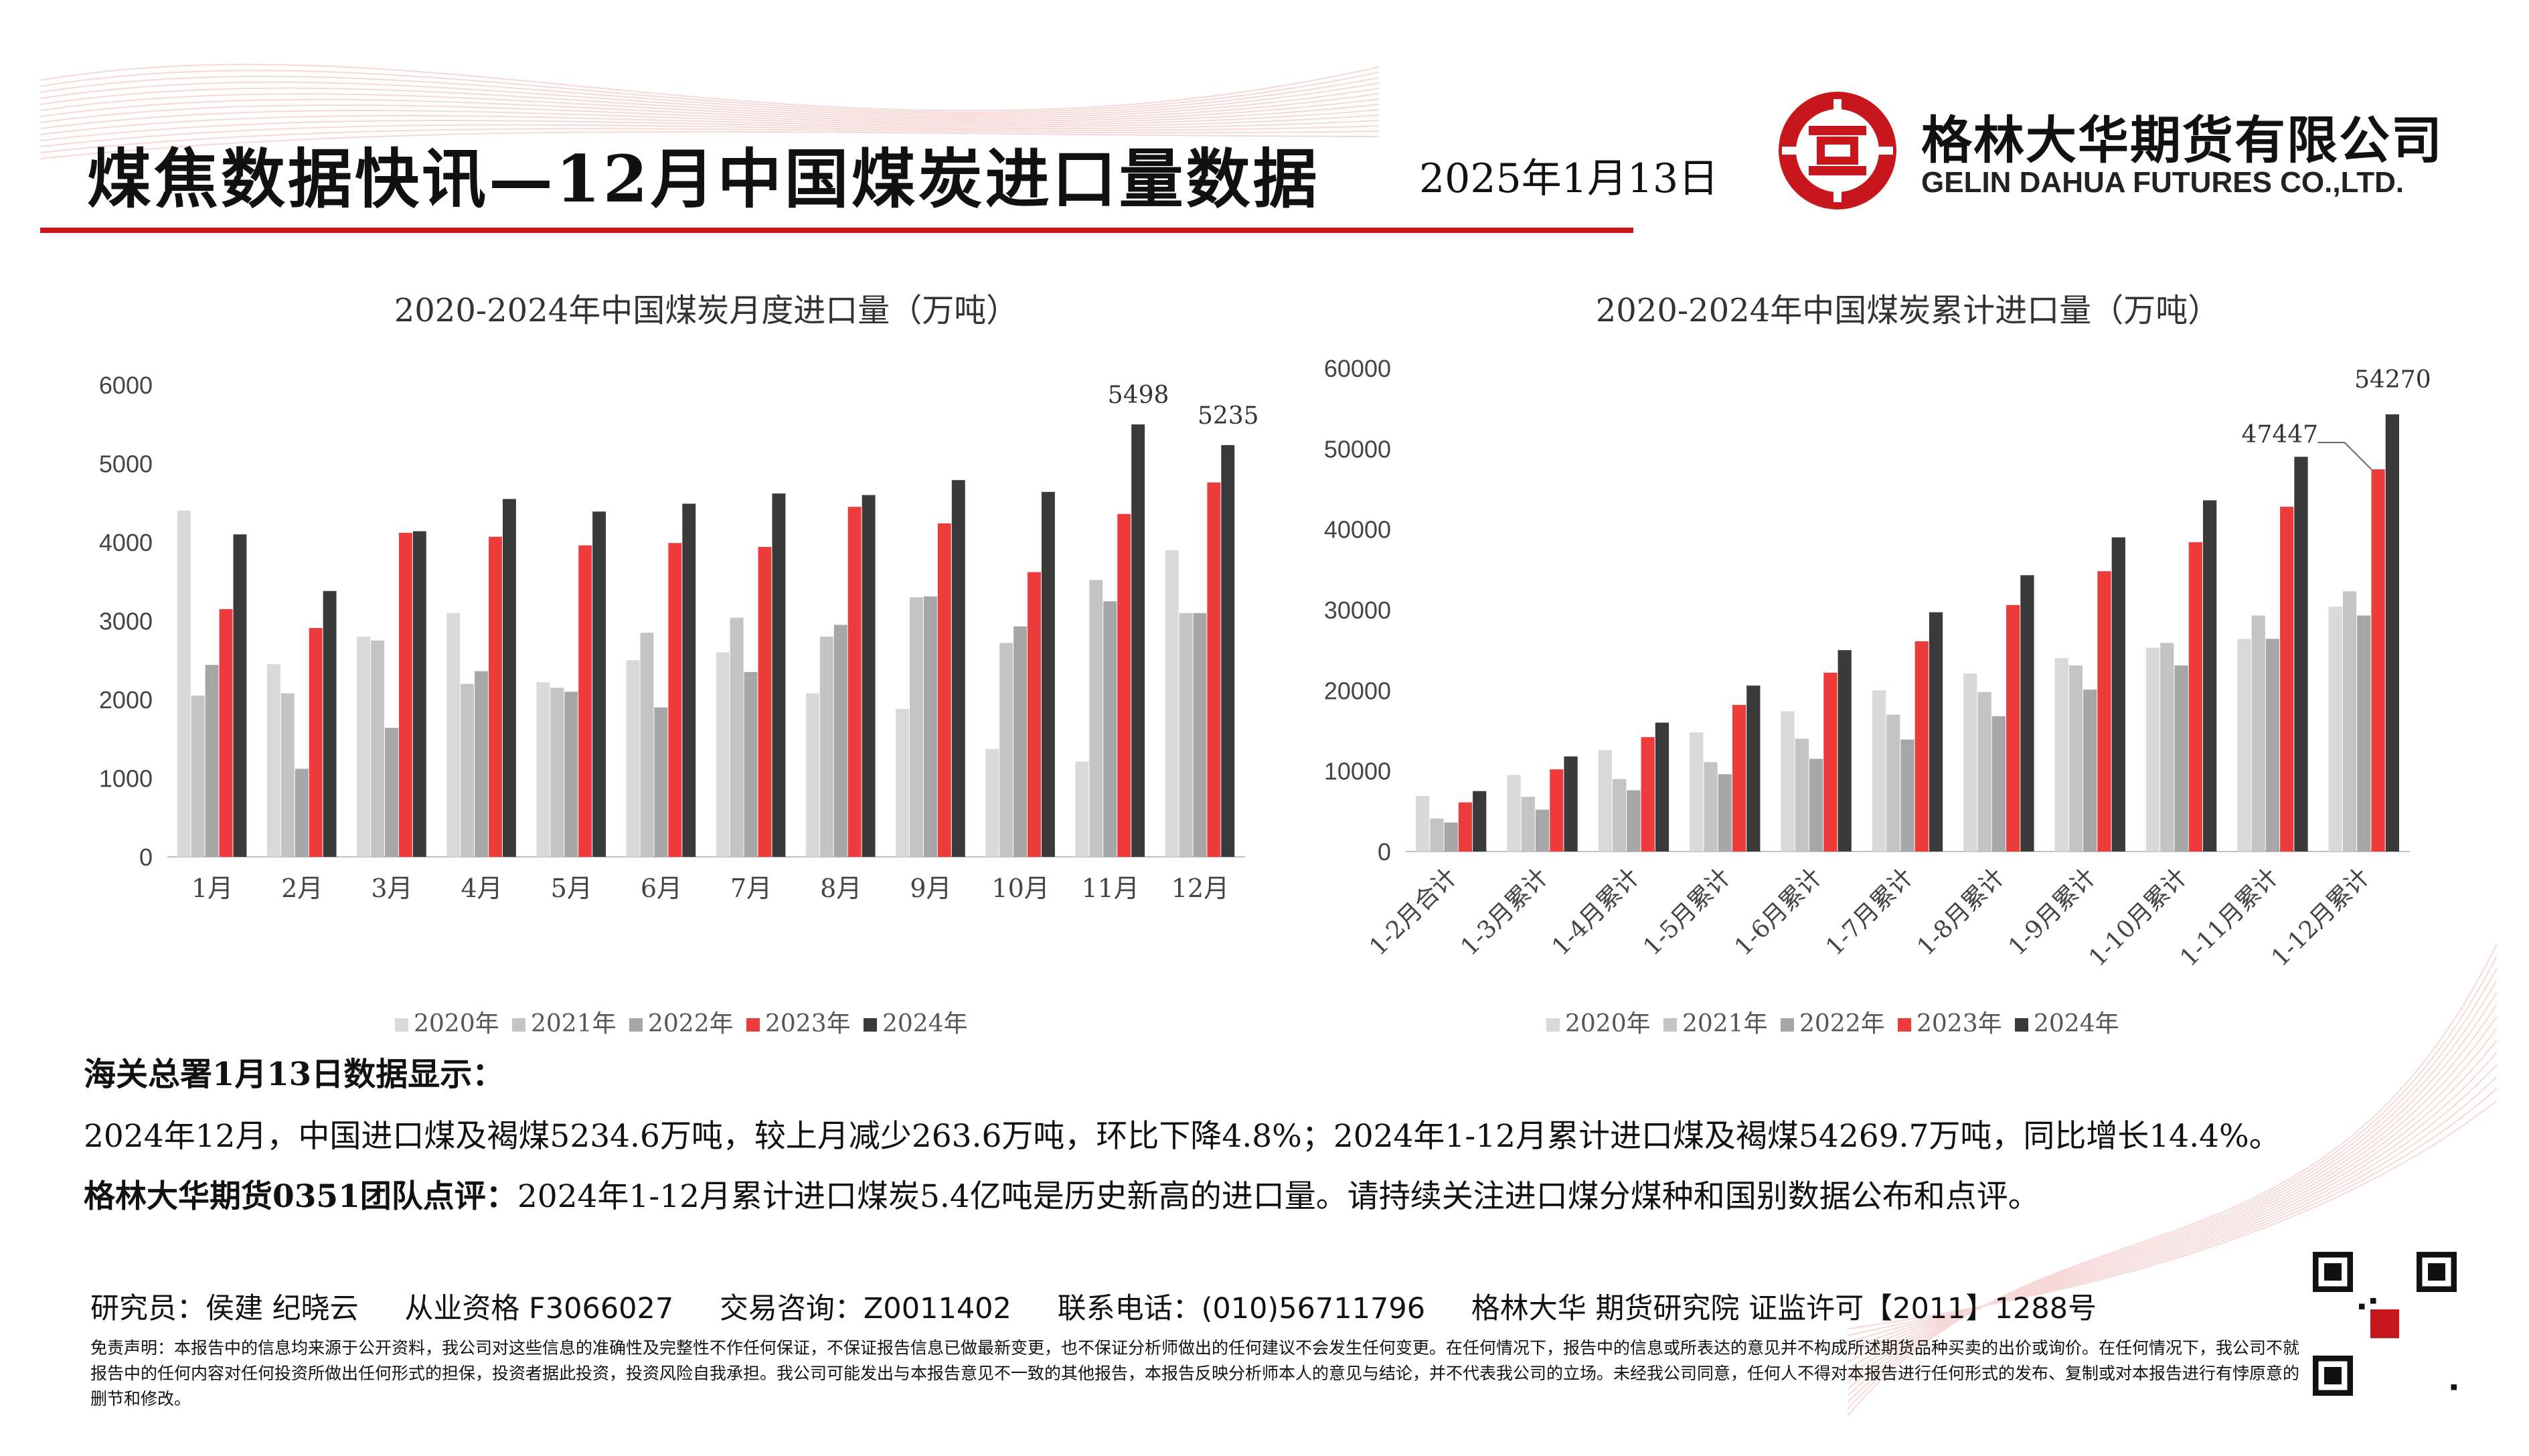 The height and width of the screenshot is (1456, 2529). Describe the element at coordinates (2118, 694) in the screenshot. I see `bar-2024年-1-9月累计` at that location.